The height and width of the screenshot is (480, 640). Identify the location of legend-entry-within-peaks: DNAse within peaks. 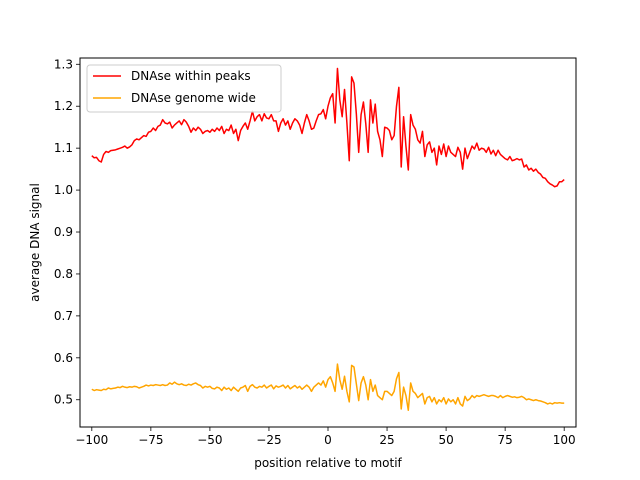
(191, 76).